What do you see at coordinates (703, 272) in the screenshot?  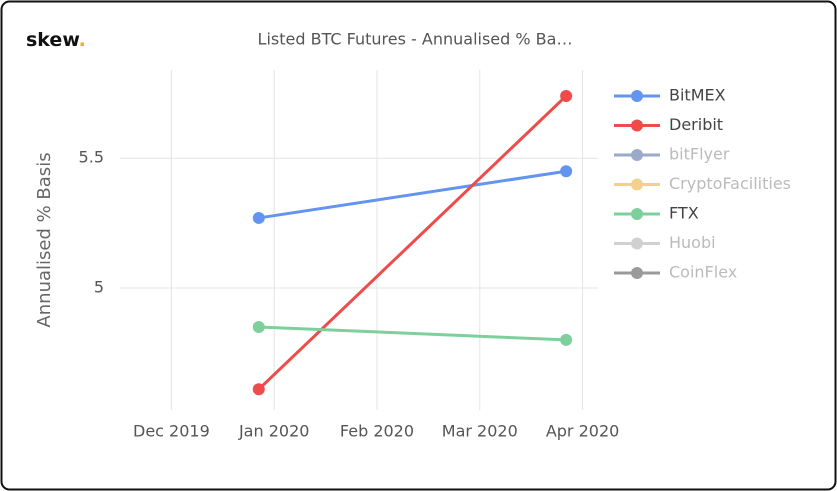 I see `legend-label: CoinFlex` at bounding box center [703, 272].